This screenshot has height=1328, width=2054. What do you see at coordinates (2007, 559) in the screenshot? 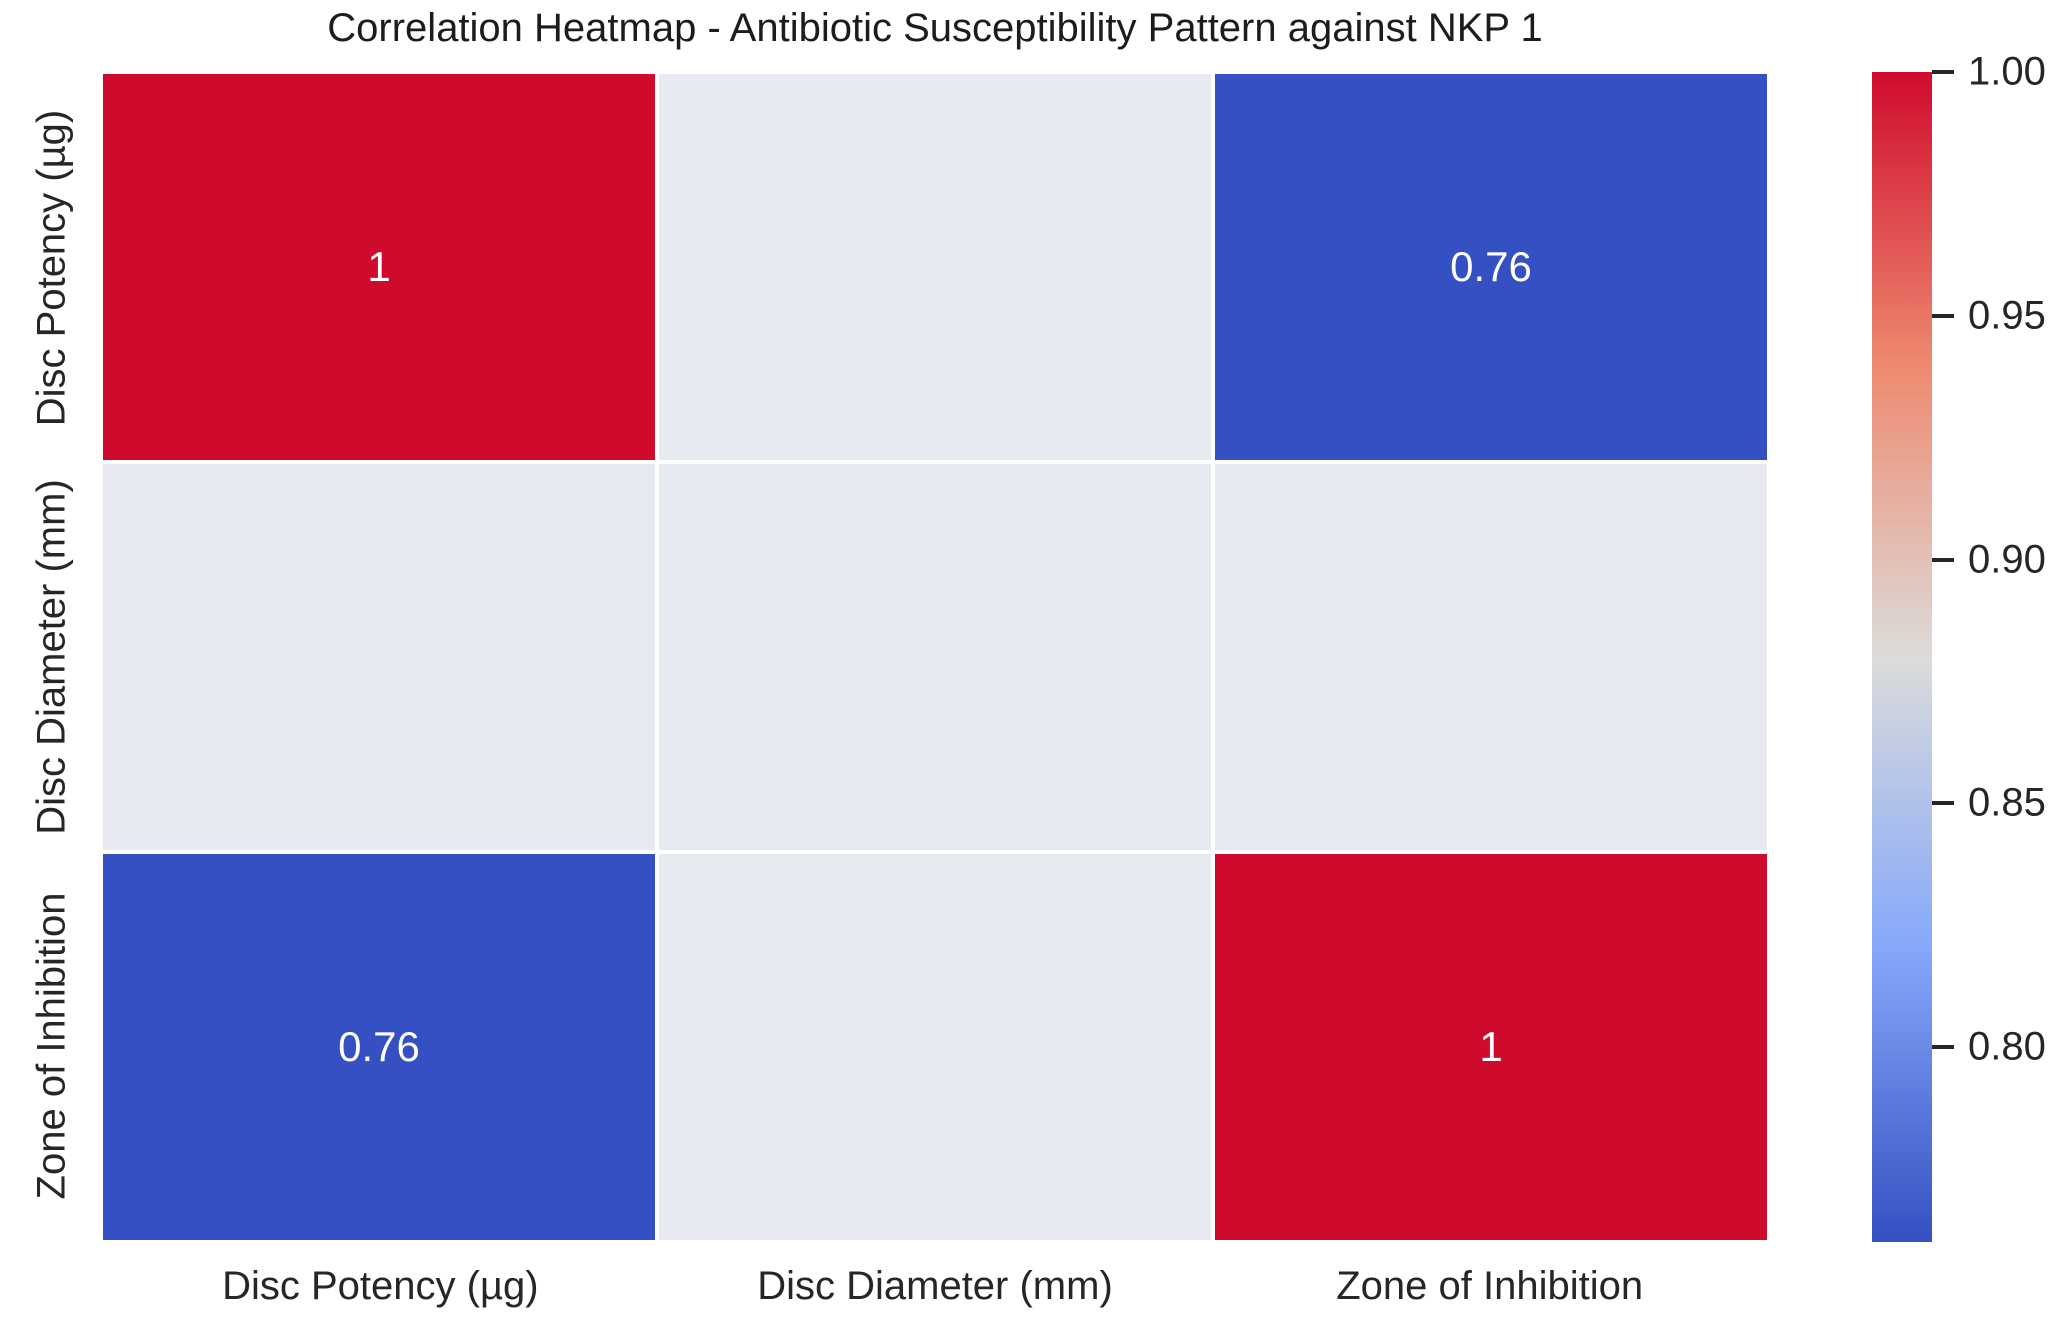
I see `colorbar-tick-label-2: 0.90` at bounding box center [2007, 559].